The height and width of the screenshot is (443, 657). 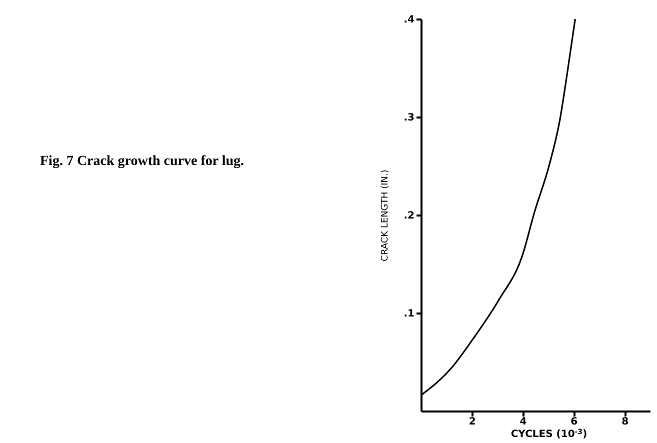 I want to click on y-tick-label: .4, so click(x=409, y=20).